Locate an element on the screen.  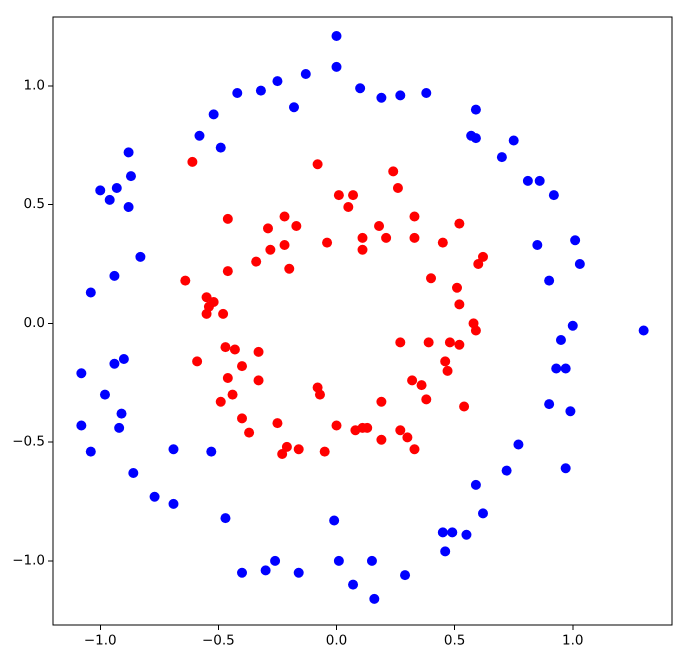
x-tick-label: 1.0 is located at coordinates (573, 640).